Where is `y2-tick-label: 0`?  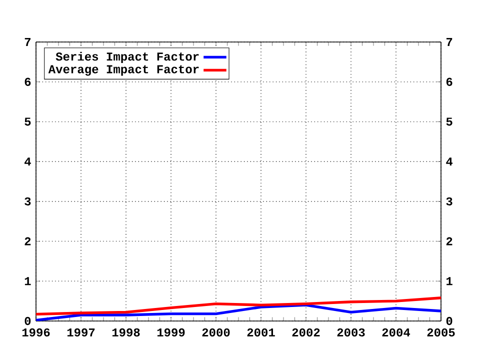
y2-tick-label: 0 is located at coordinates (27, 321).